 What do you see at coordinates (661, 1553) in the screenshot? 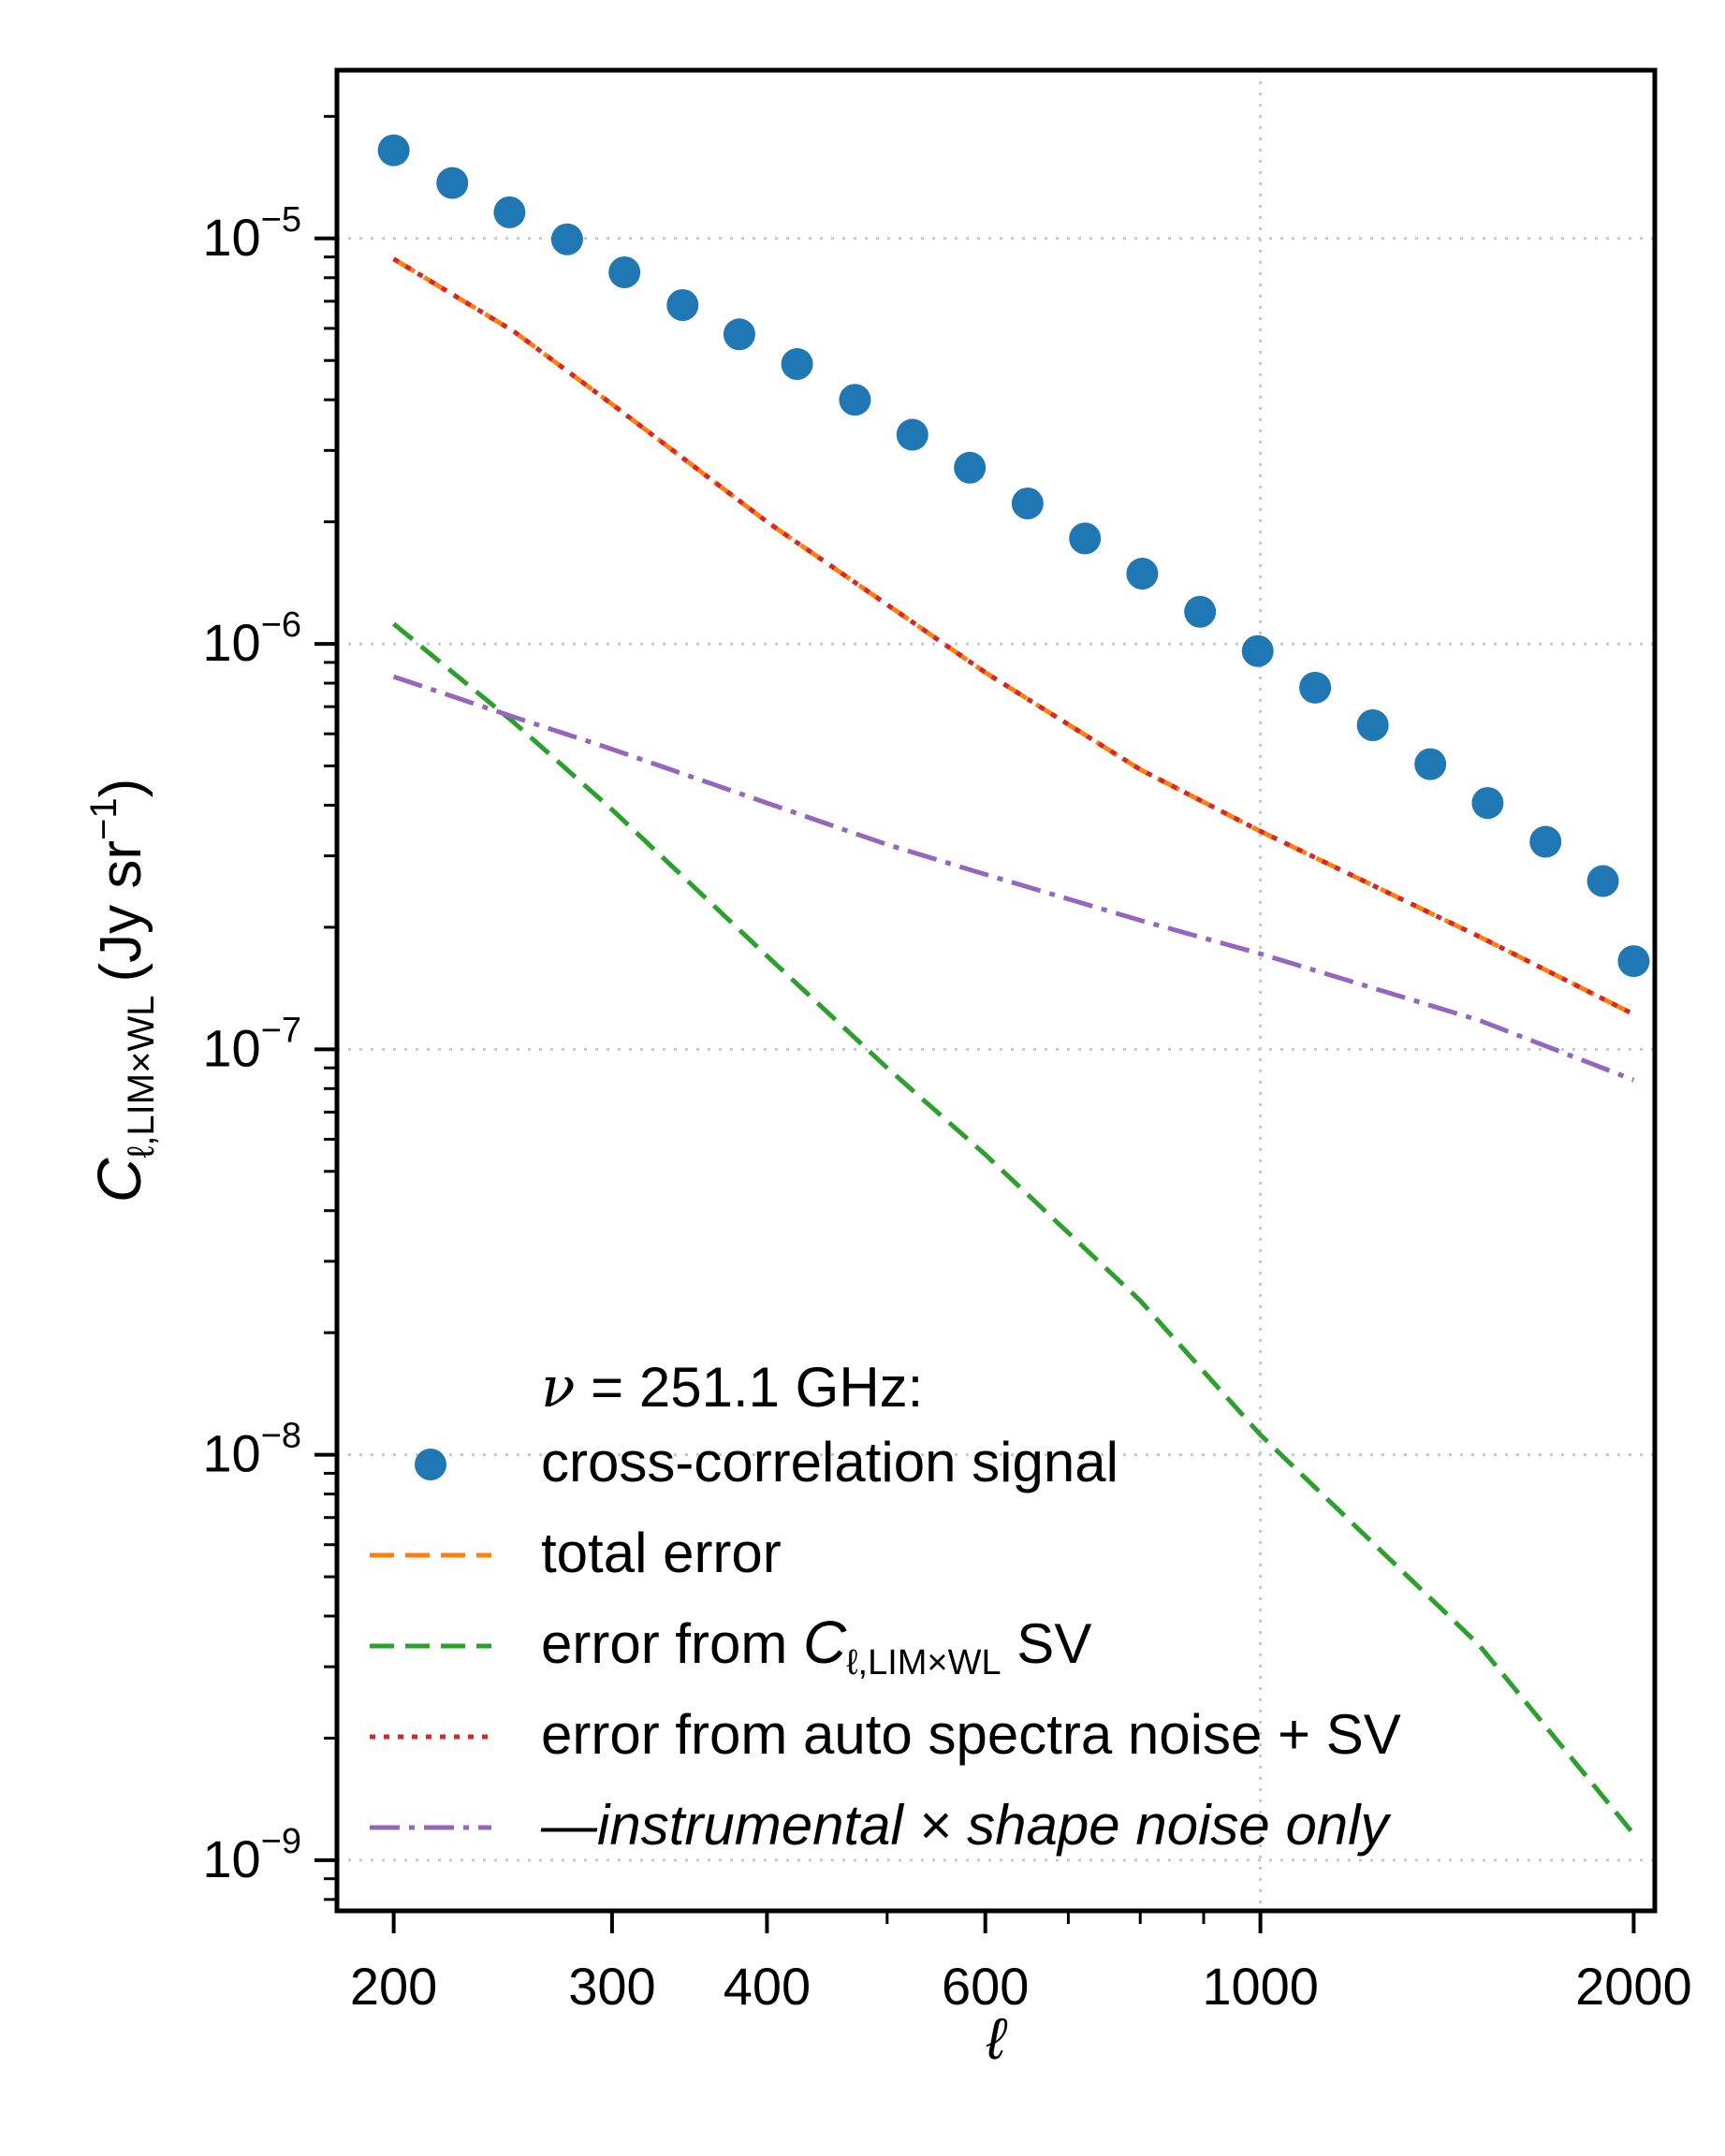
I see `legend-label: total error` at bounding box center [661, 1553].